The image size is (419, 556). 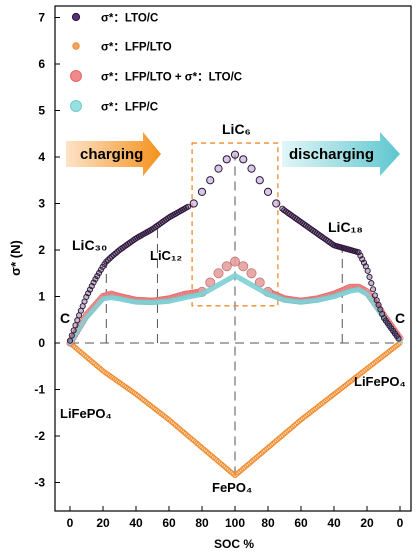 I want to click on annotation-licc12: LiC₁₂, so click(x=166, y=255).